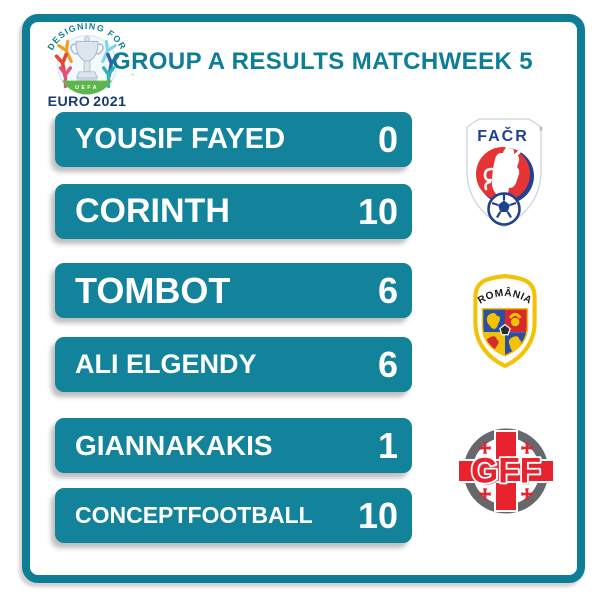  I want to click on romania-aurochs-head, so click(515, 322).